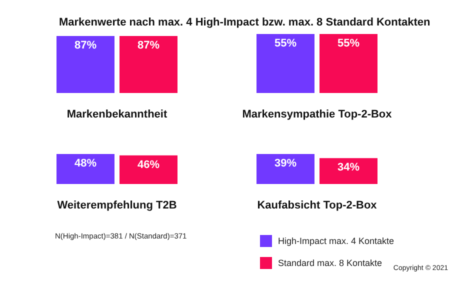 The width and height of the screenshot is (468, 289). I want to click on x-axis-title: Markenbekanntheit, so click(117, 114).